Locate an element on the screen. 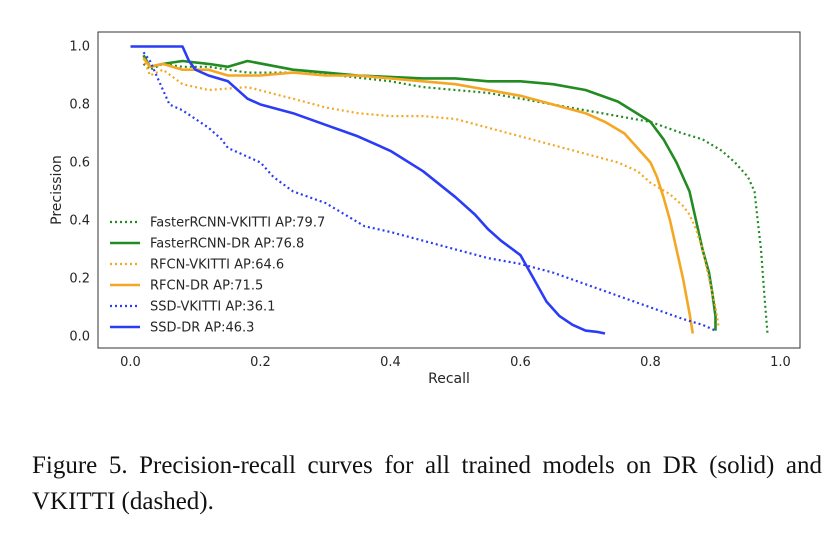 The image size is (838, 560). y-axis-label: Precission is located at coordinates (57, 190).